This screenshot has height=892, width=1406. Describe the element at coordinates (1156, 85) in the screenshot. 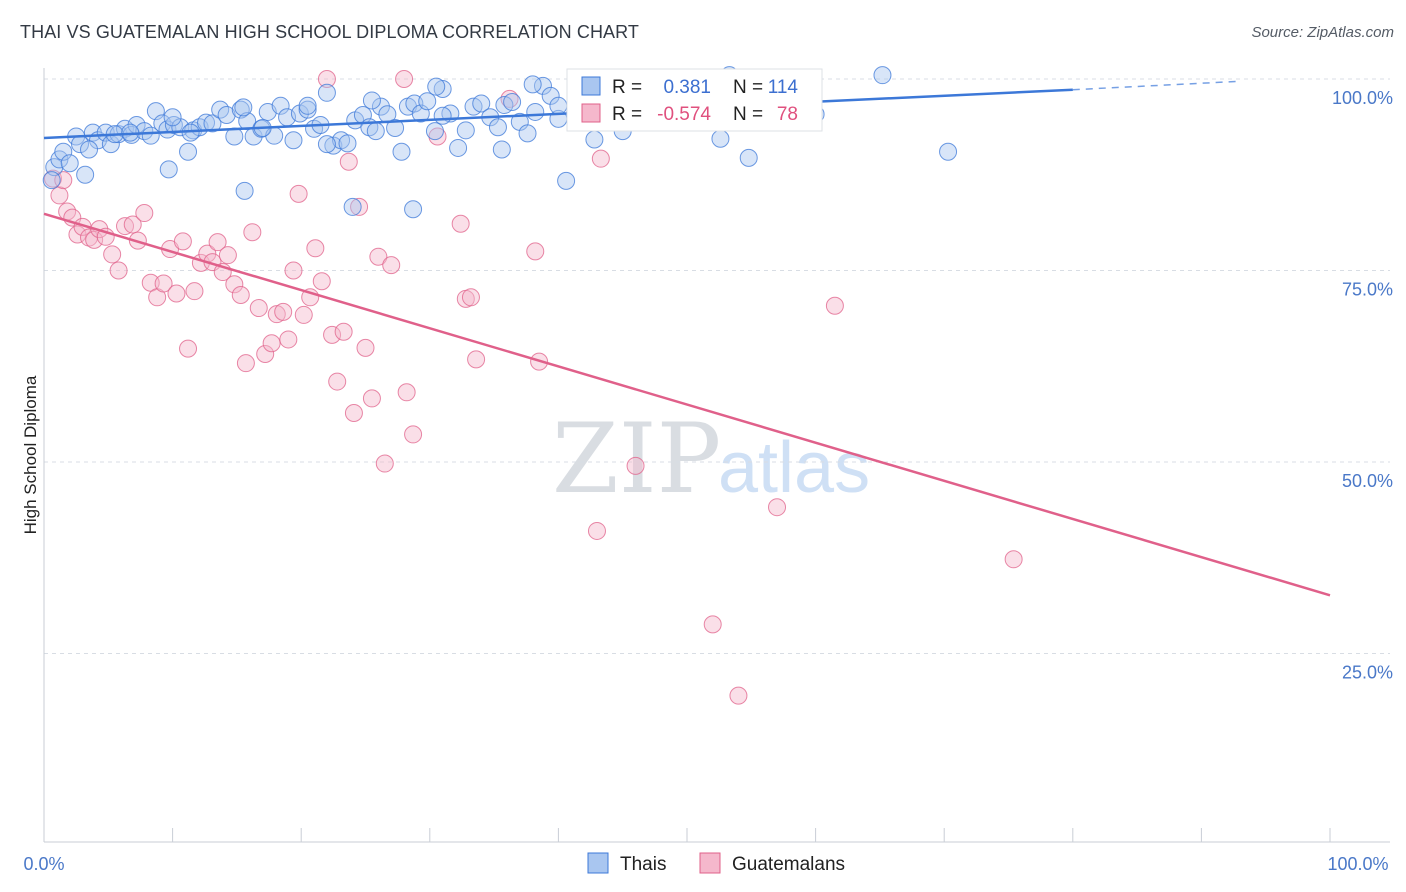

I see `thais-trend-extension` at that location.